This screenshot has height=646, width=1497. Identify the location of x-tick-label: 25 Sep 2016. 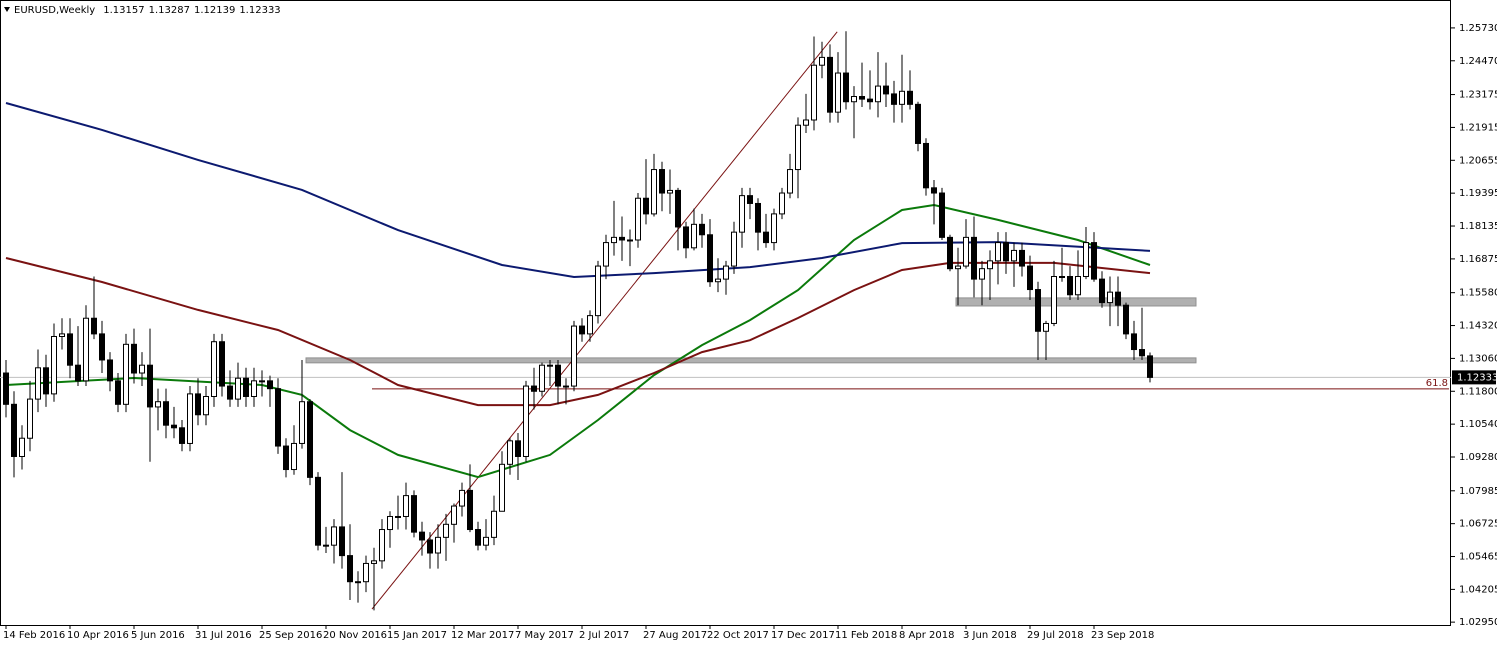
(290, 635).